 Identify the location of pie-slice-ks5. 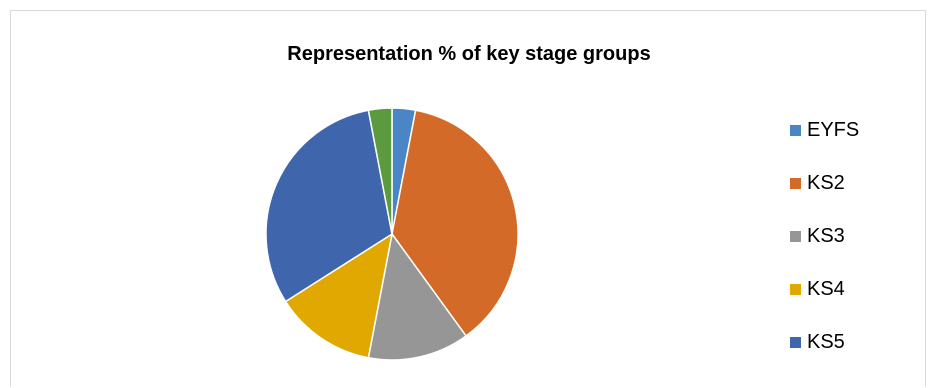
(329, 206).